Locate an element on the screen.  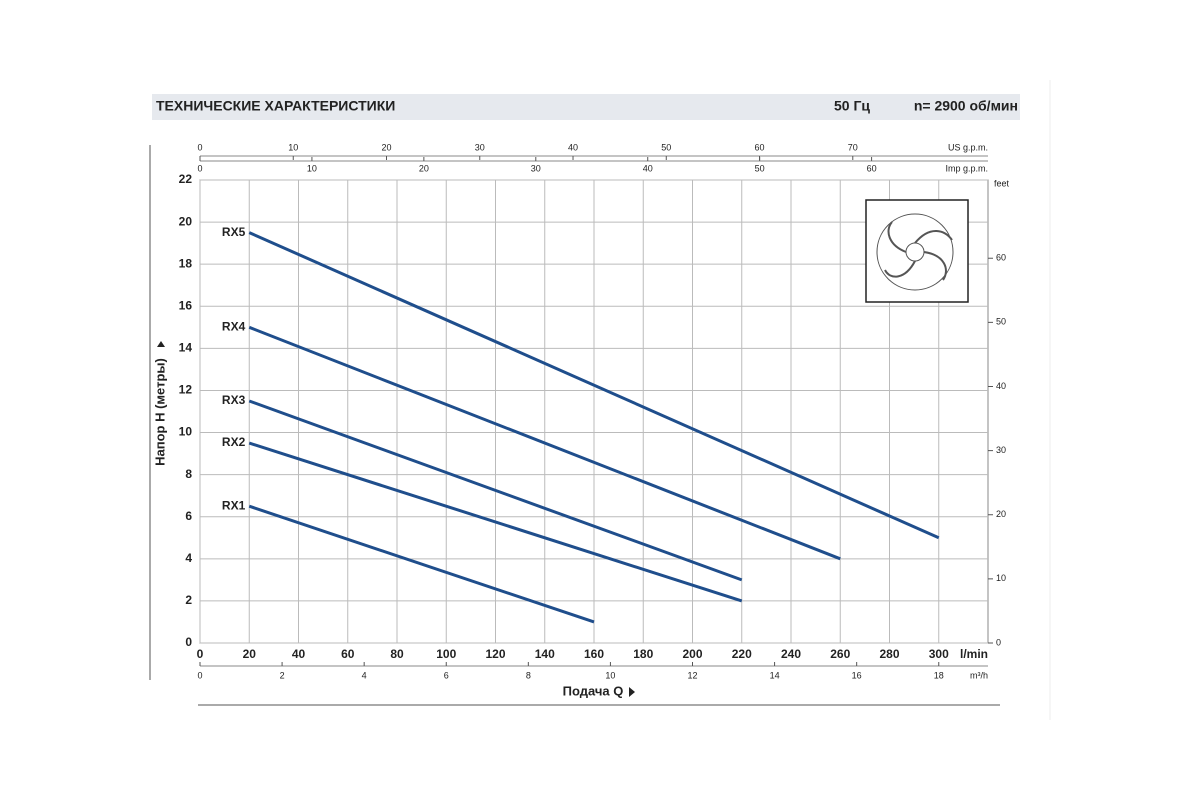
x-tick-label: 240 is located at coordinates (791, 654).